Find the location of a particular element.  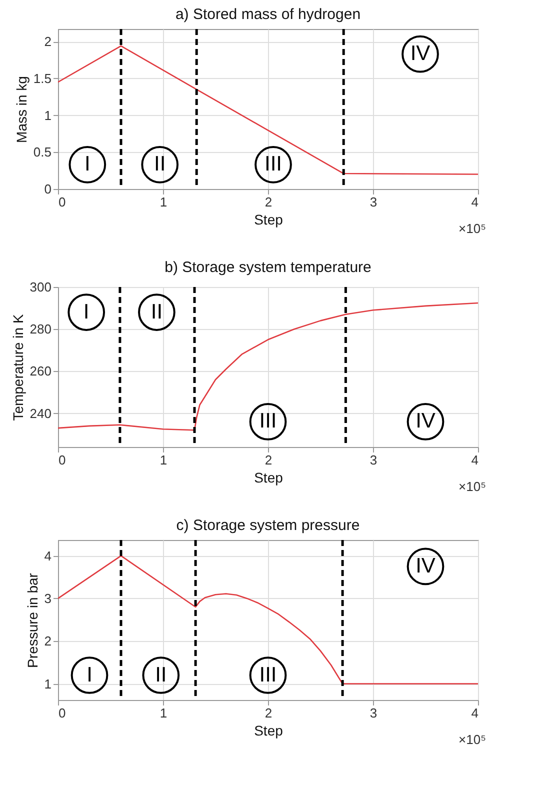

y-tick-label: 280 is located at coordinates (41, 329).